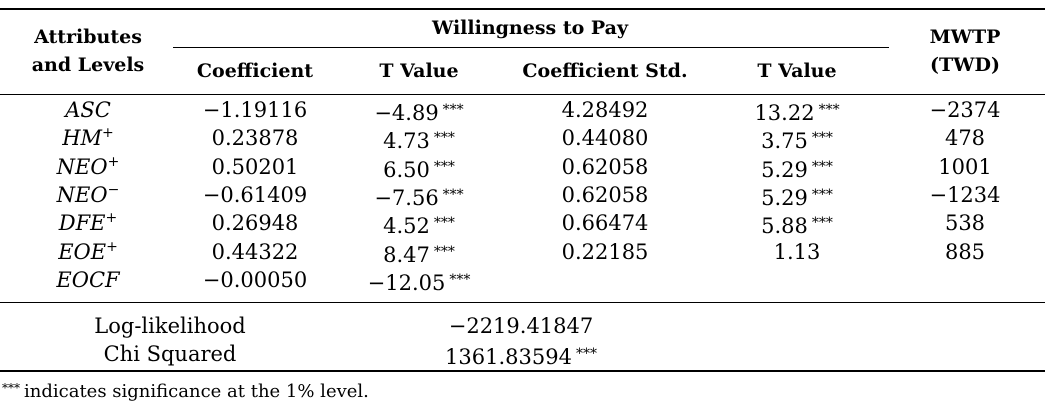 This screenshot has width=1045, height=405. What do you see at coordinates (255, 223) in the screenshot?
I see `row-coefficient: 0.26948` at bounding box center [255, 223].